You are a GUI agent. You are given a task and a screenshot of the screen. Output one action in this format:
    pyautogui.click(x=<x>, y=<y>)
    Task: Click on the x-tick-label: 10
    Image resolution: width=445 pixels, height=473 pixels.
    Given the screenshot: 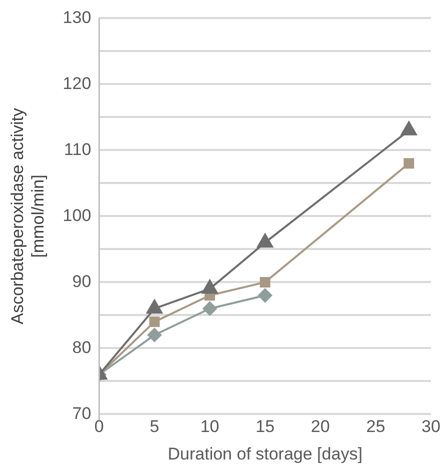 What is the action you would take?
    pyautogui.click(x=210, y=426)
    